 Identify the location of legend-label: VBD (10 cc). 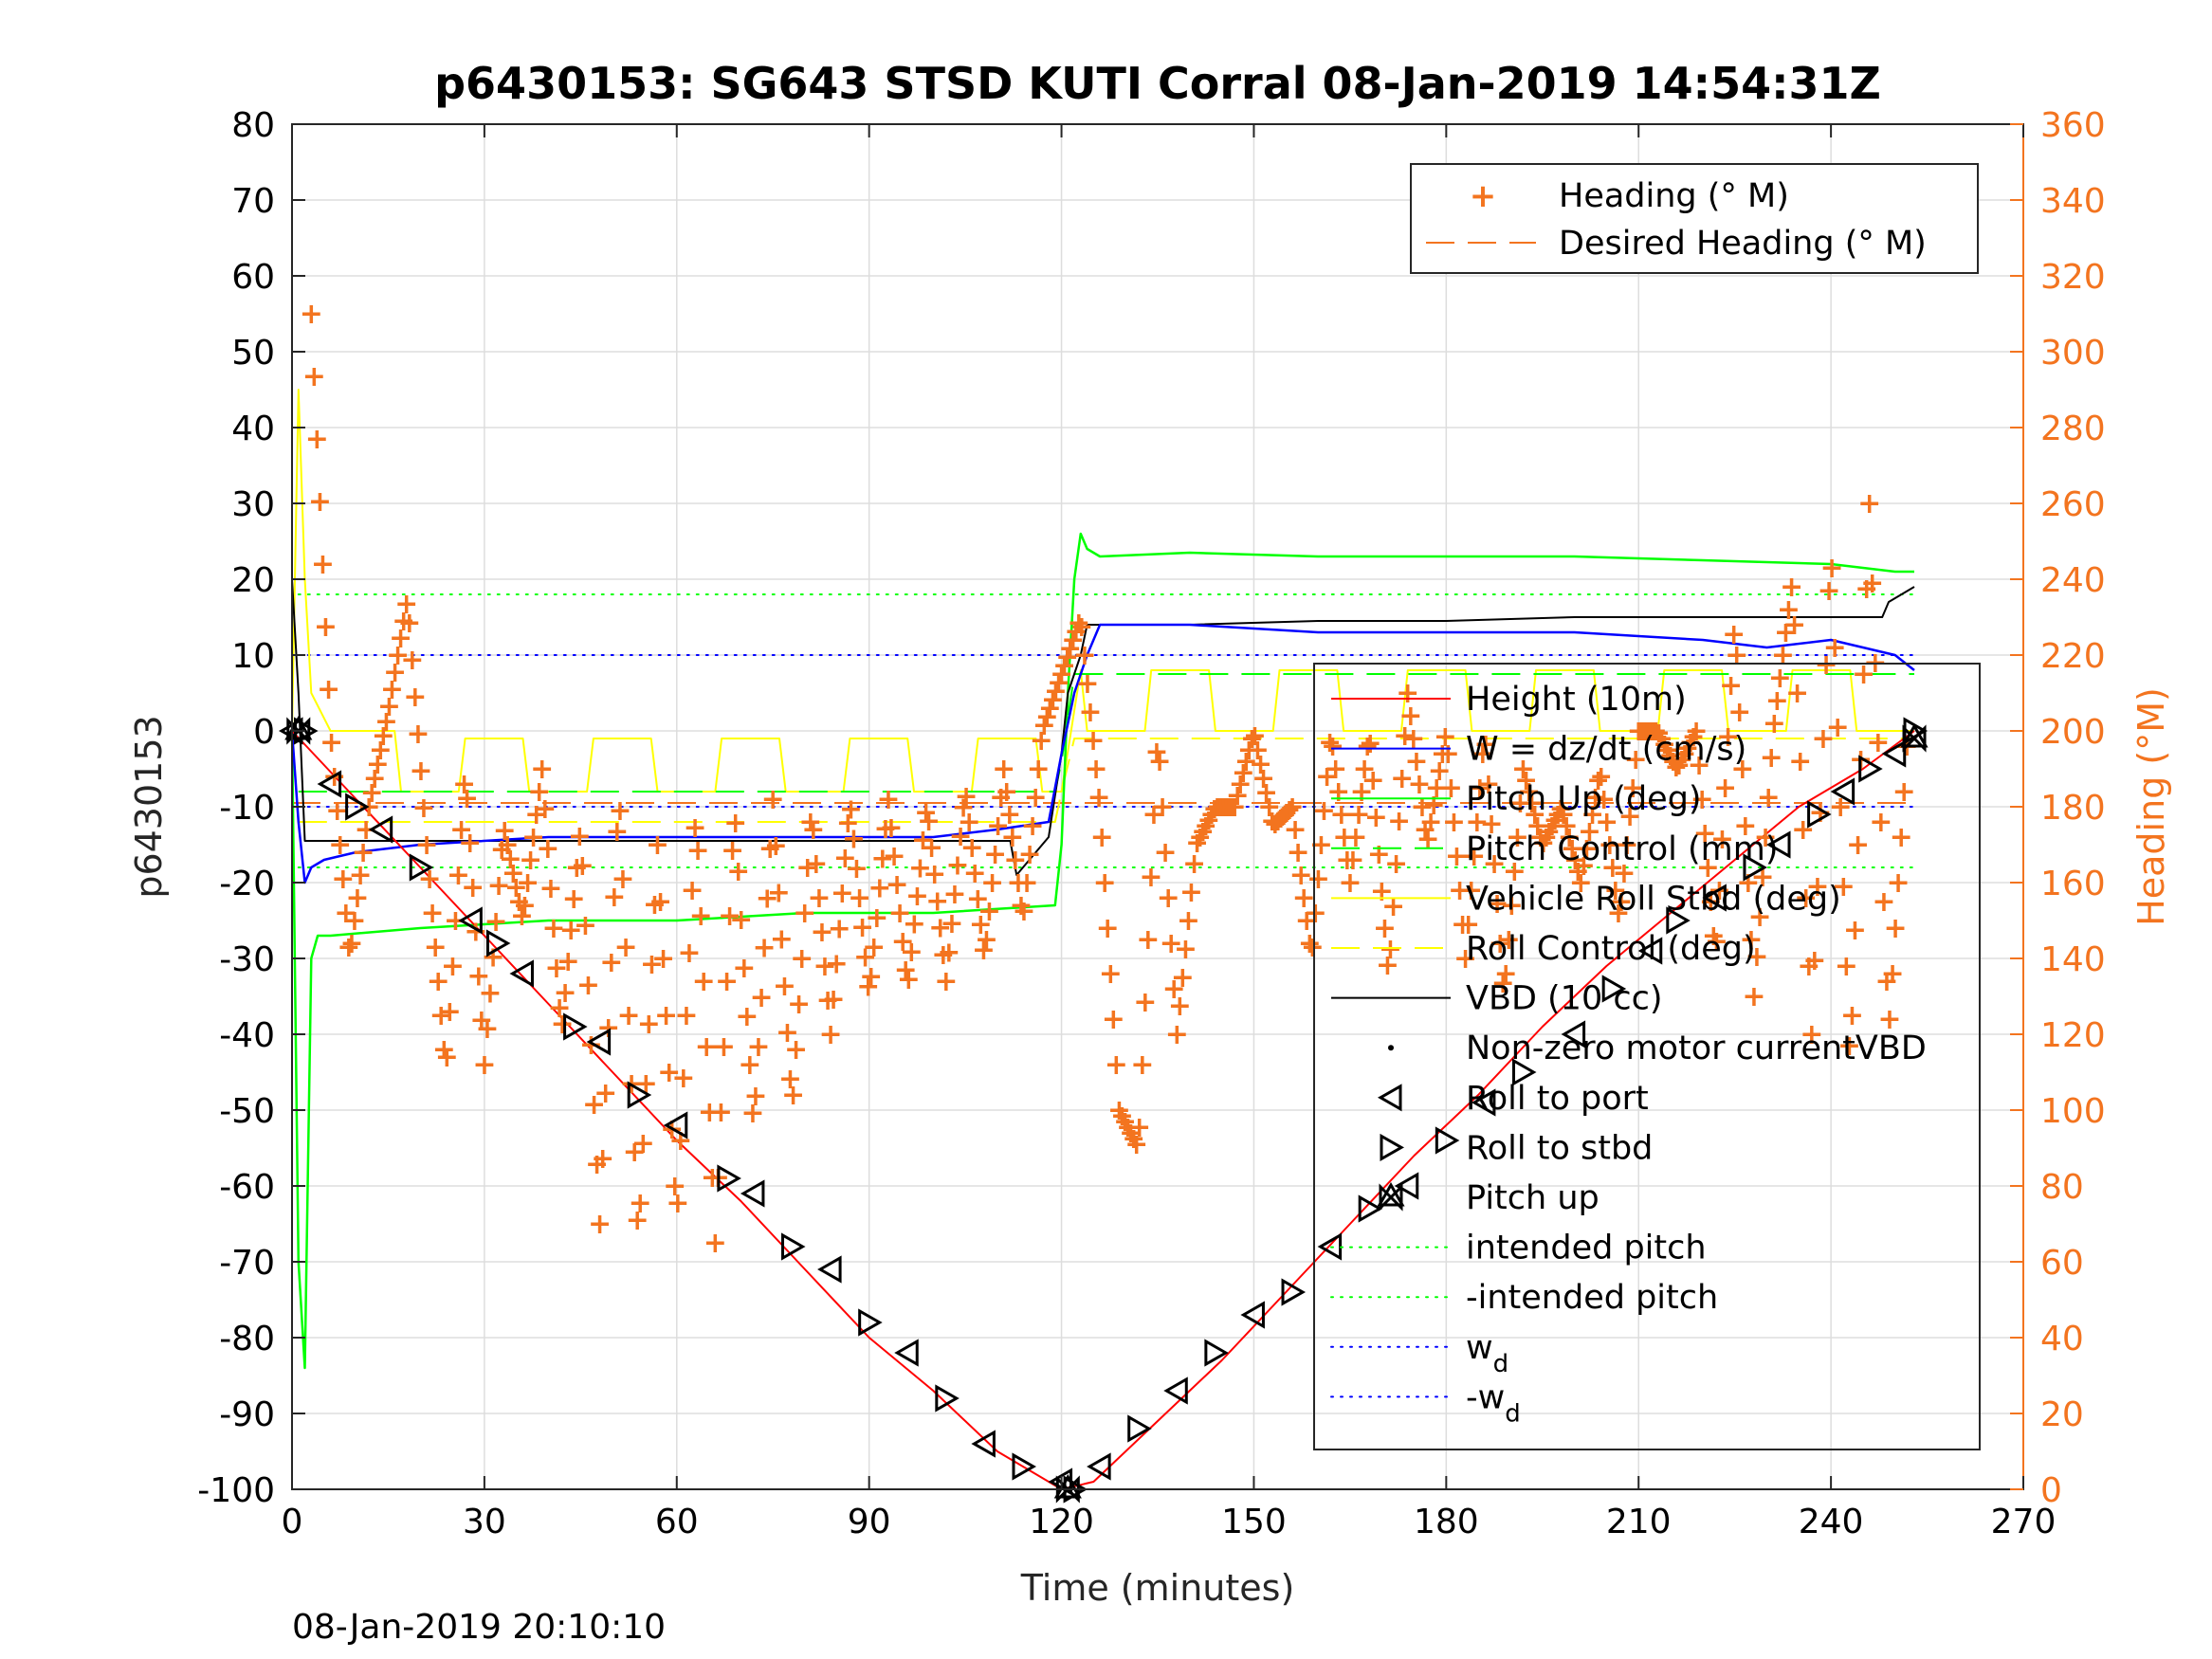
(1564, 999).